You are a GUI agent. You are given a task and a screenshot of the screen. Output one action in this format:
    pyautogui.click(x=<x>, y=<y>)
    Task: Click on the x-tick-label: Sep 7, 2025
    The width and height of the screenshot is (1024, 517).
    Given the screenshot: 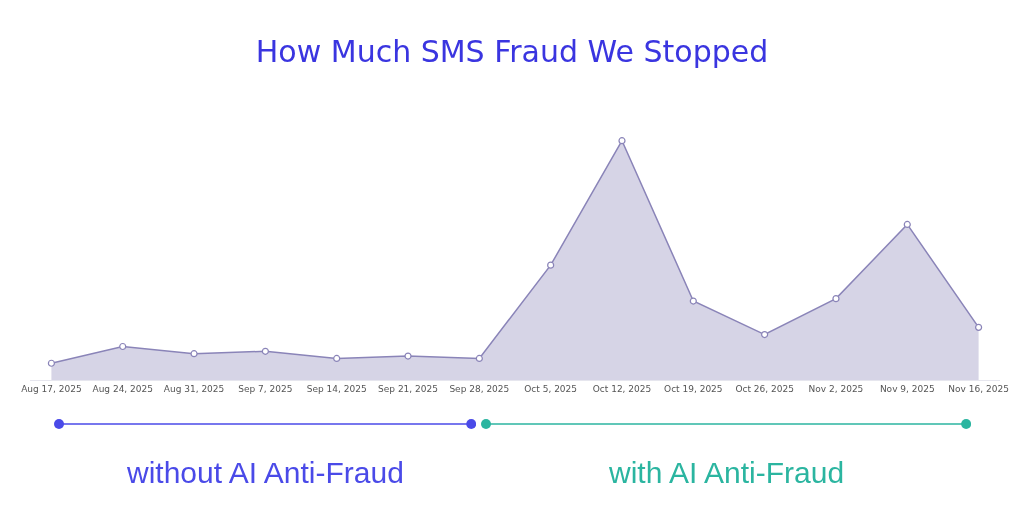 What is the action you would take?
    pyautogui.click(x=265, y=388)
    